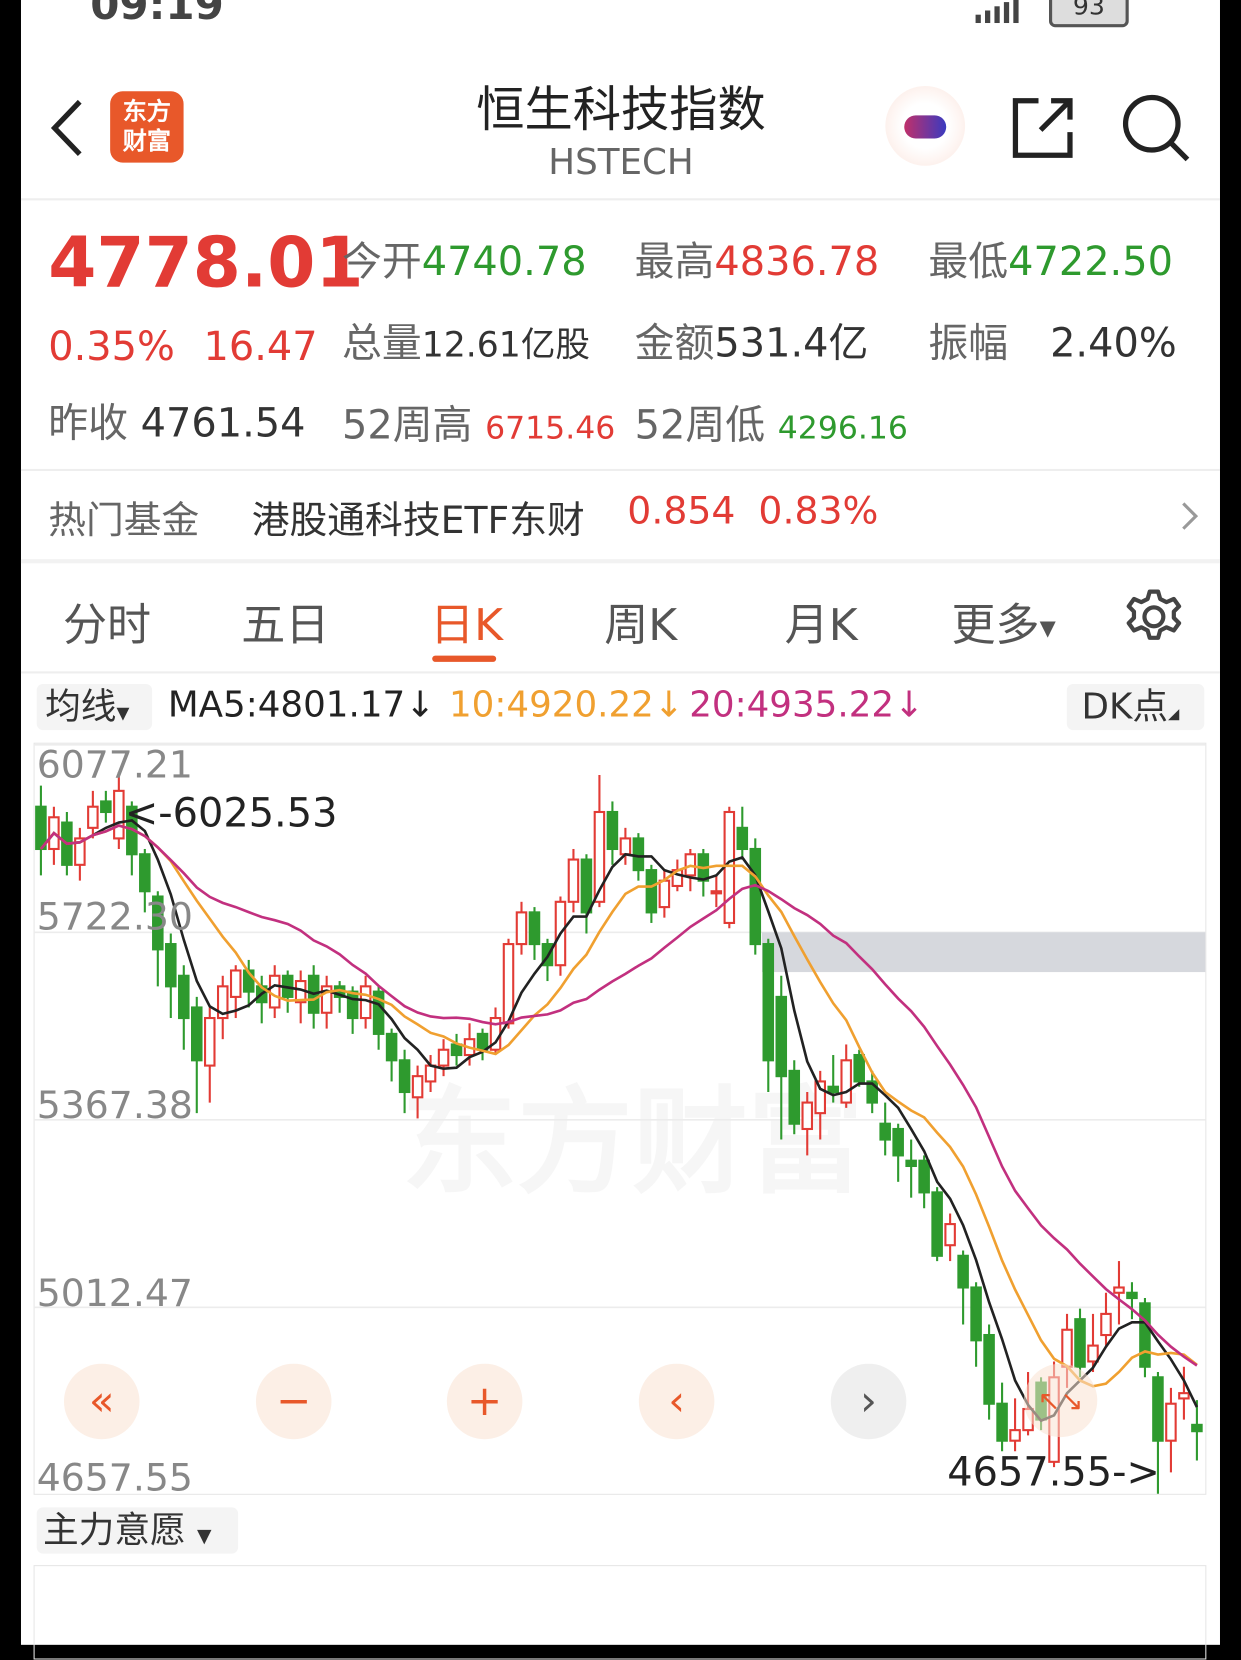  Describe the element at coordinates (821, 624) in the screenshot. I see `tab-monthly-k: 月K` at that location.